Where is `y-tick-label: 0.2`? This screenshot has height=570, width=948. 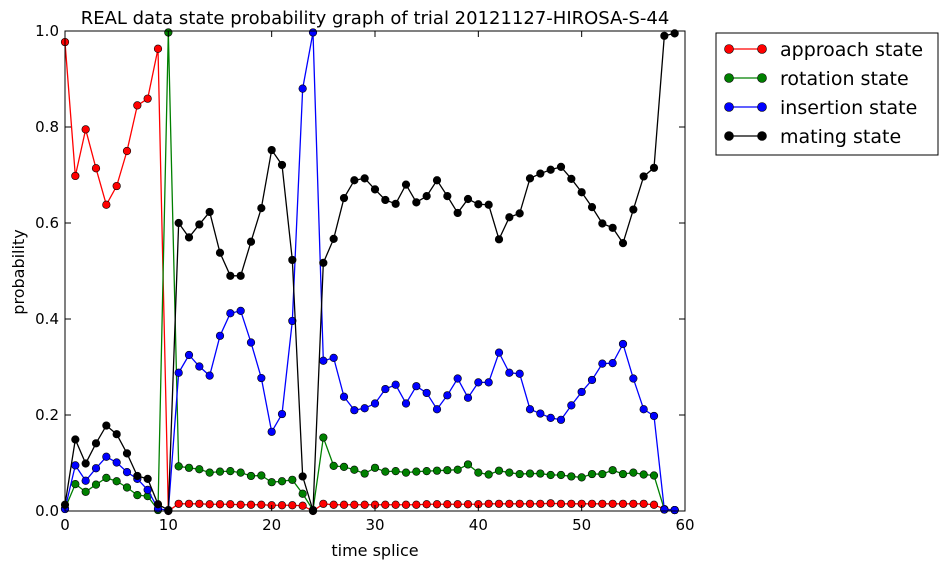 y-tick-label: 0.2 is located at coordinates (47, 415).